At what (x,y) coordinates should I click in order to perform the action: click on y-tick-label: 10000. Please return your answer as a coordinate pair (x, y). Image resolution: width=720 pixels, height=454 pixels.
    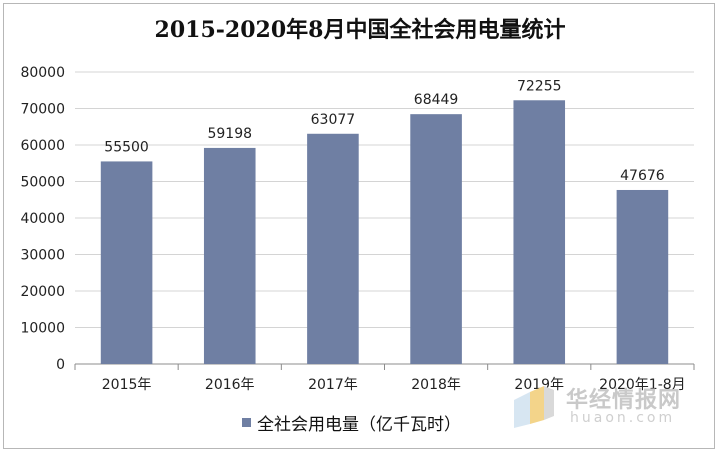
    Looking at the image, I should click on (42, 329).